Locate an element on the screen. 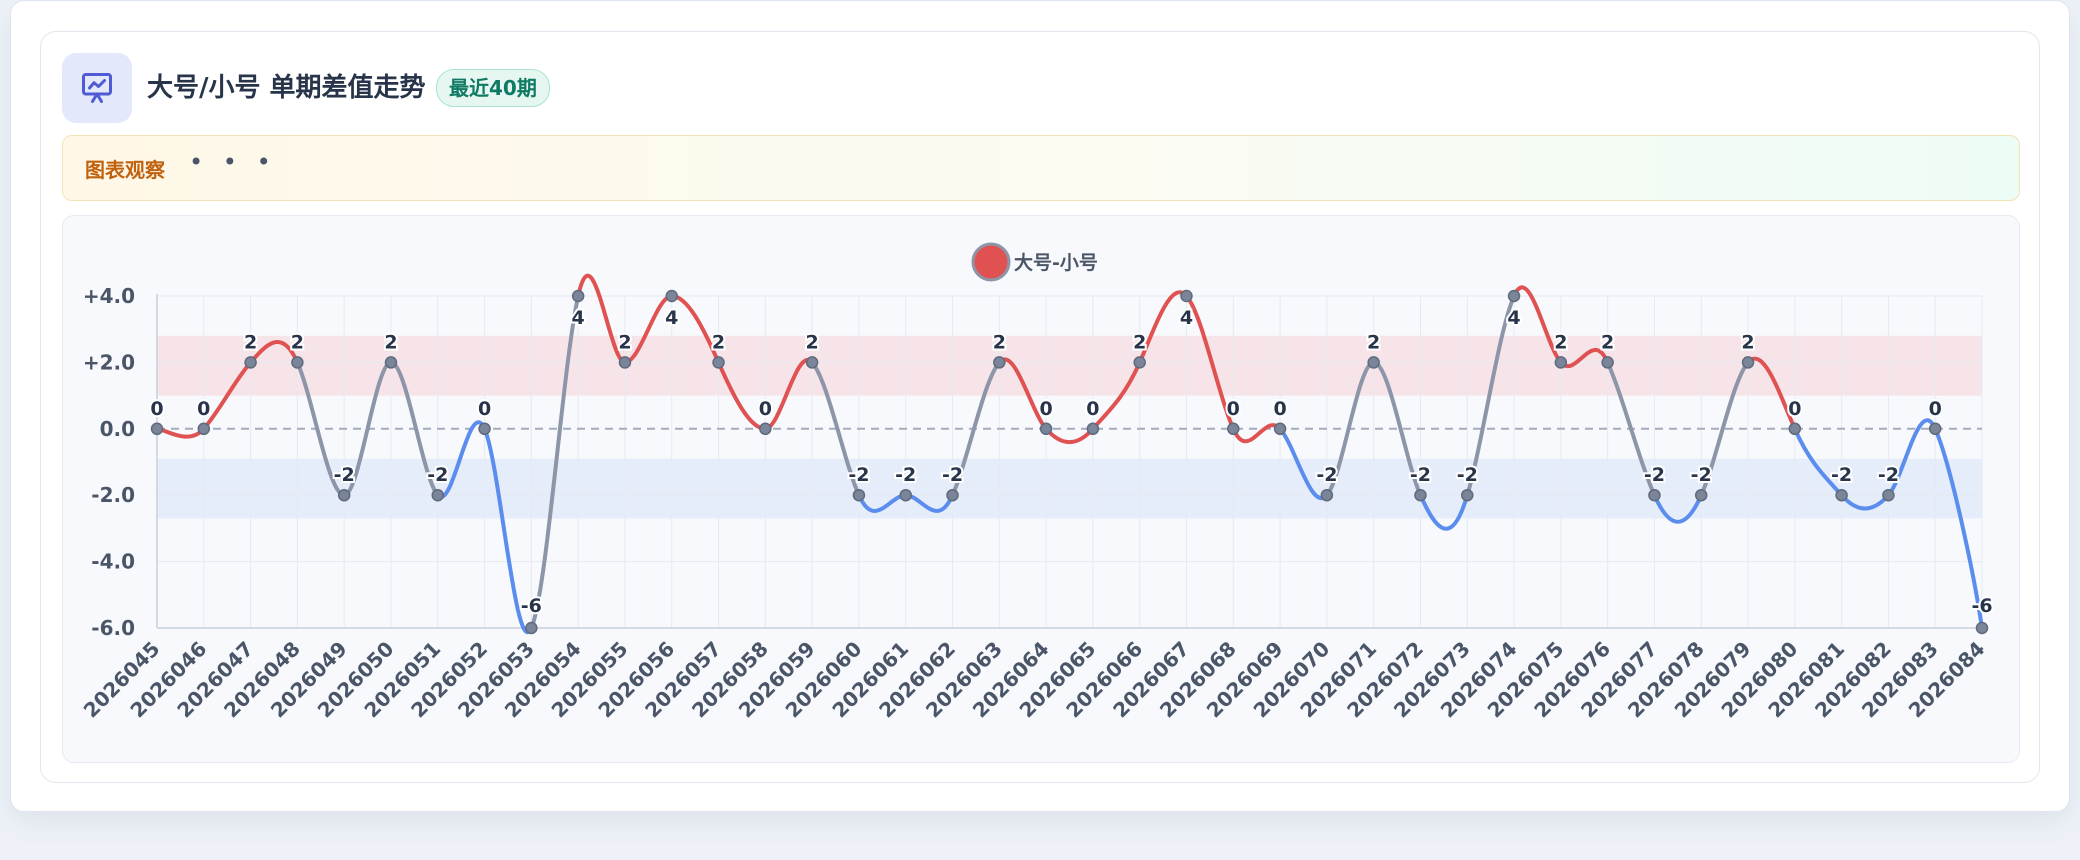 The height and width of the screenshot is (860, 2080). legend-label: 大号-小号 is located at coordinates (1056, 262).